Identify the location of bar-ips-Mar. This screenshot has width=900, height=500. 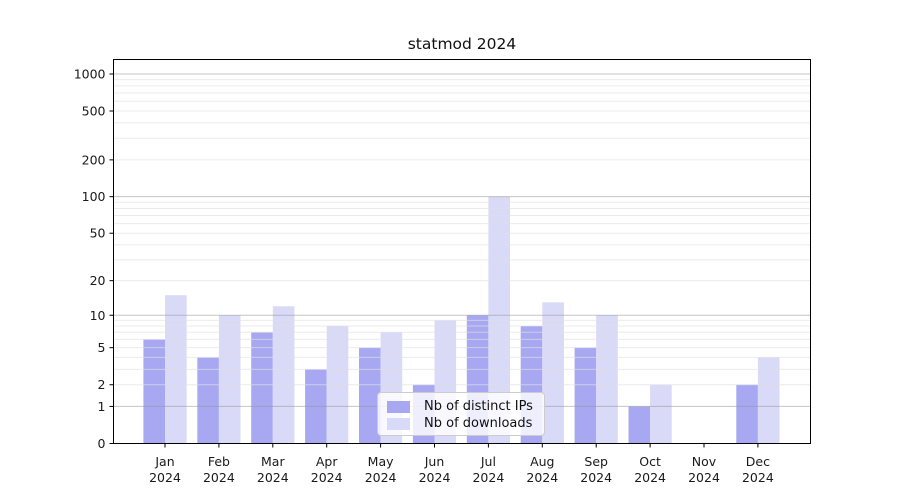
(262, 388).